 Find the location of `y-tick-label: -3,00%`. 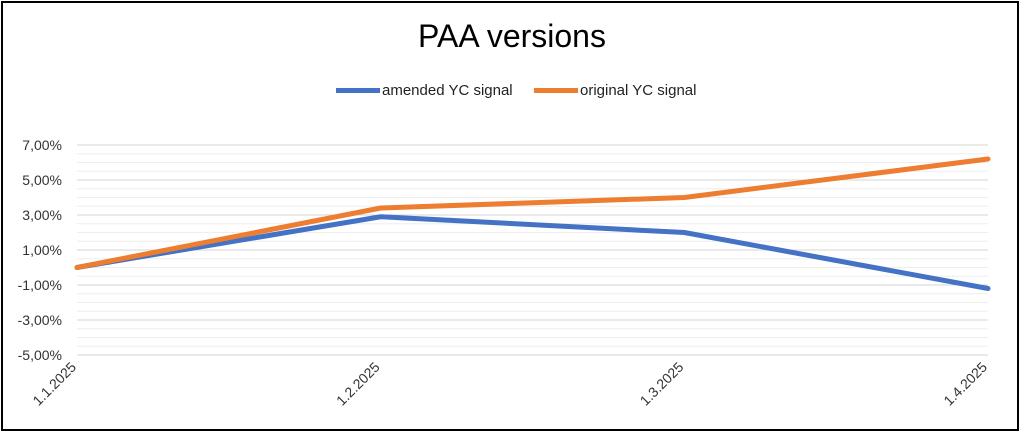

y-tick-label: -3,00% is located at coordinates (40, 320).